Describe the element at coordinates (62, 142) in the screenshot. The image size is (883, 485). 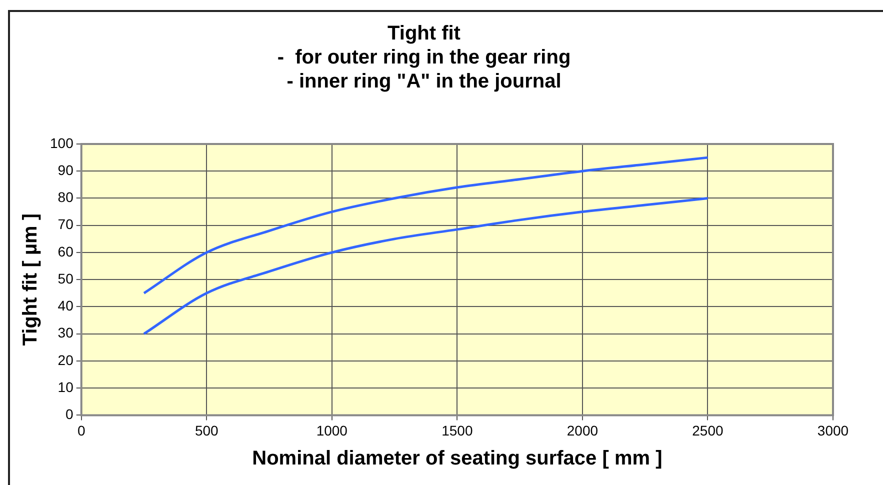
I see `y-tick-label: 100` at that location.